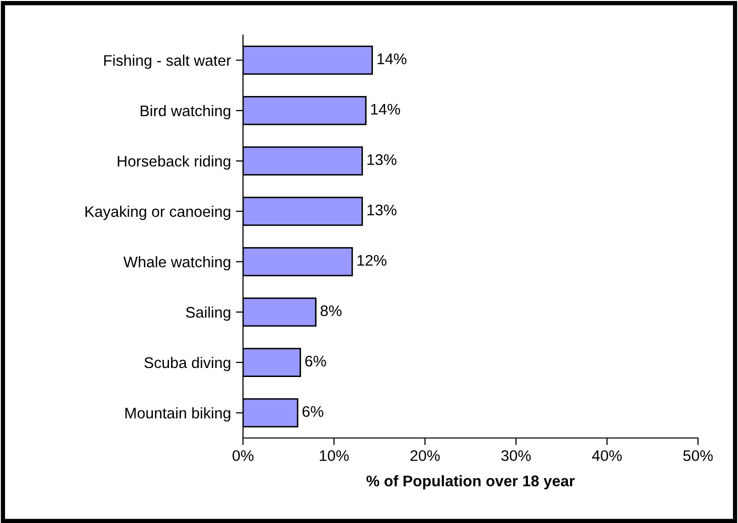  Describe the element at coordinates (243, 456) in the screenshot. I see `x-tick-label: 0%` at that location.